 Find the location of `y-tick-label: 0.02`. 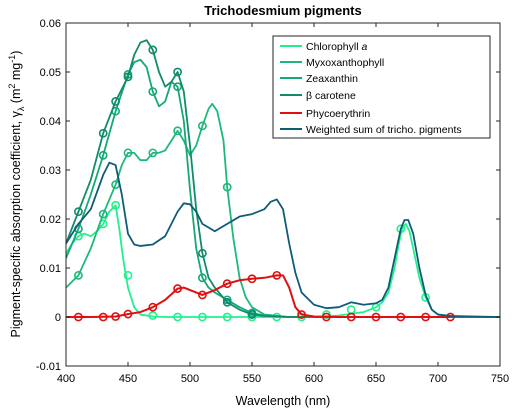

y-tick-label: 0.02 is located at coordinates (50, 220).